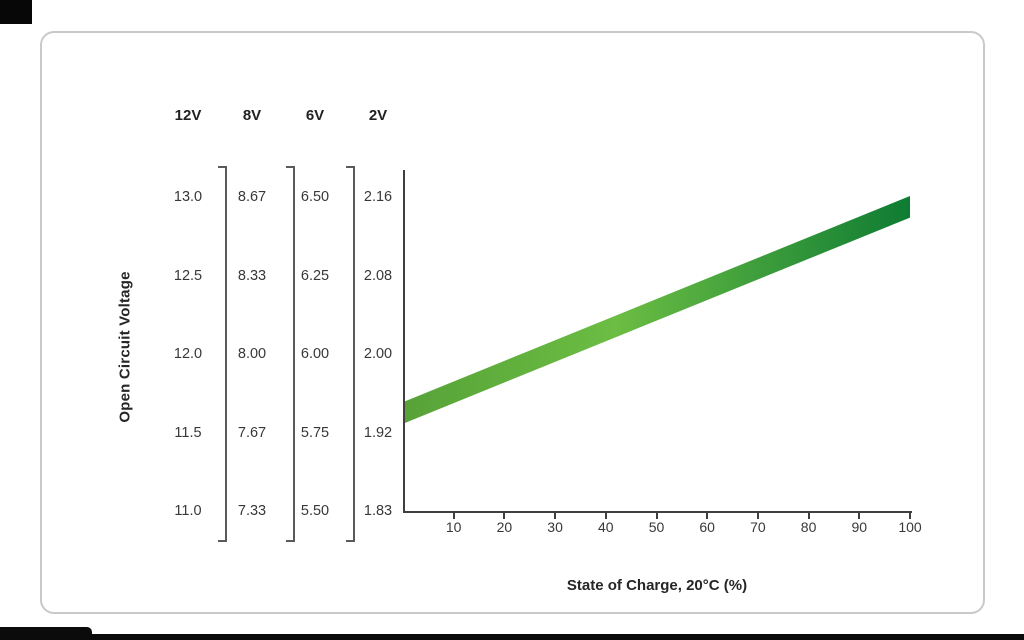 This screenshot has width=1024, height=640. What do you see at coordinates (859, 527) in the screenshot?
I see `x-tick-label: 90` at bounding box center [859, 527].